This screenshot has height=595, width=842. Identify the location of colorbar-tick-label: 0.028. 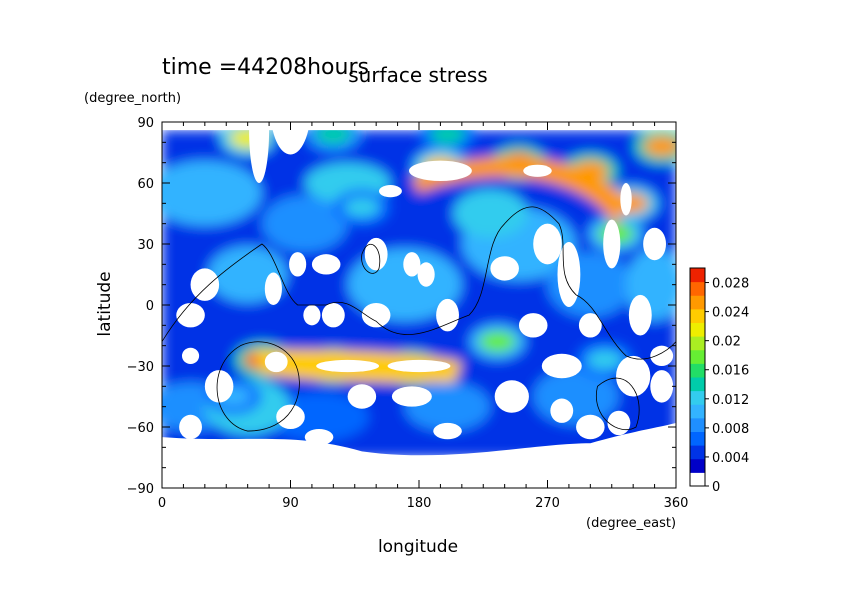
(730, 284).